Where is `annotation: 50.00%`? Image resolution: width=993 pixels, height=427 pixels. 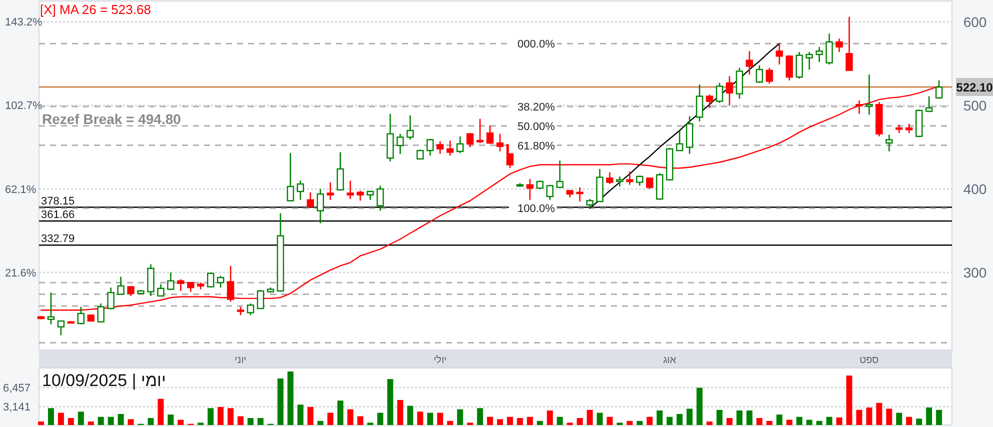
annotation: 50.00% is located at coordinates (537, 126).